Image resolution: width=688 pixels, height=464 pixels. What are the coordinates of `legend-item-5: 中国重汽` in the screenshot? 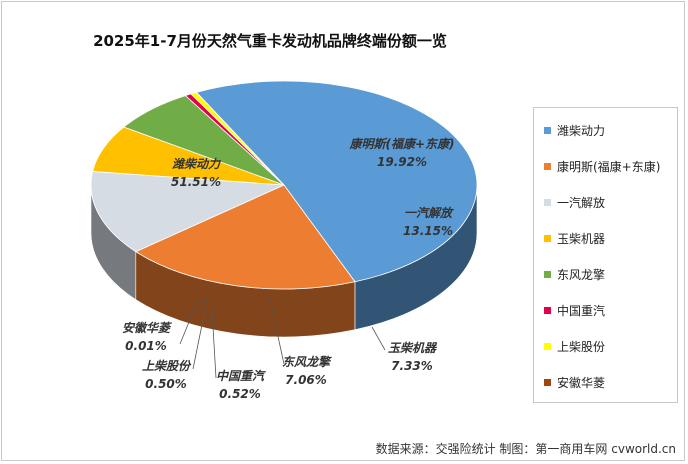 It's located at (574, 310).